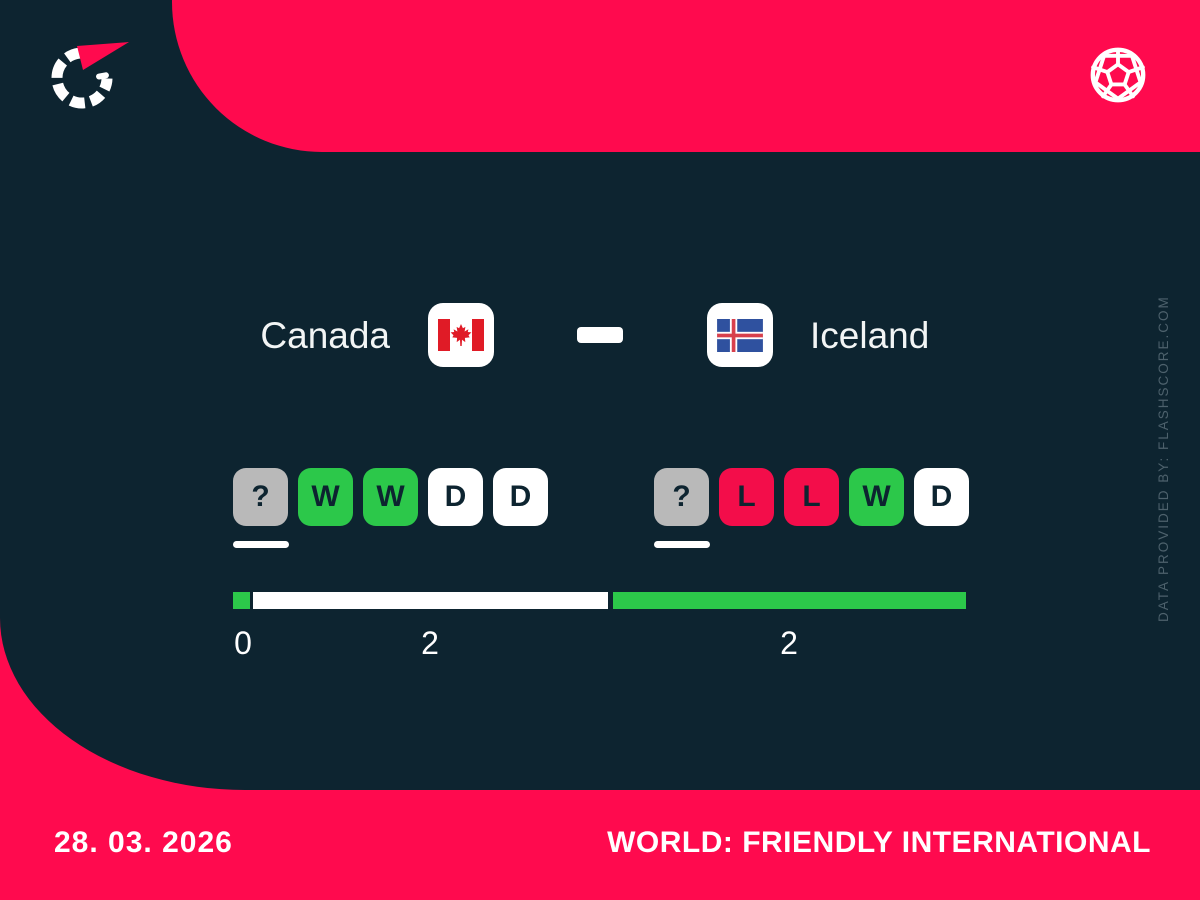 This screenshot has width=1200, height=900. What do you see at coordinates (1118, 75) in the screenshot?
I see `football-icon` at bounding box center [1118, 75].